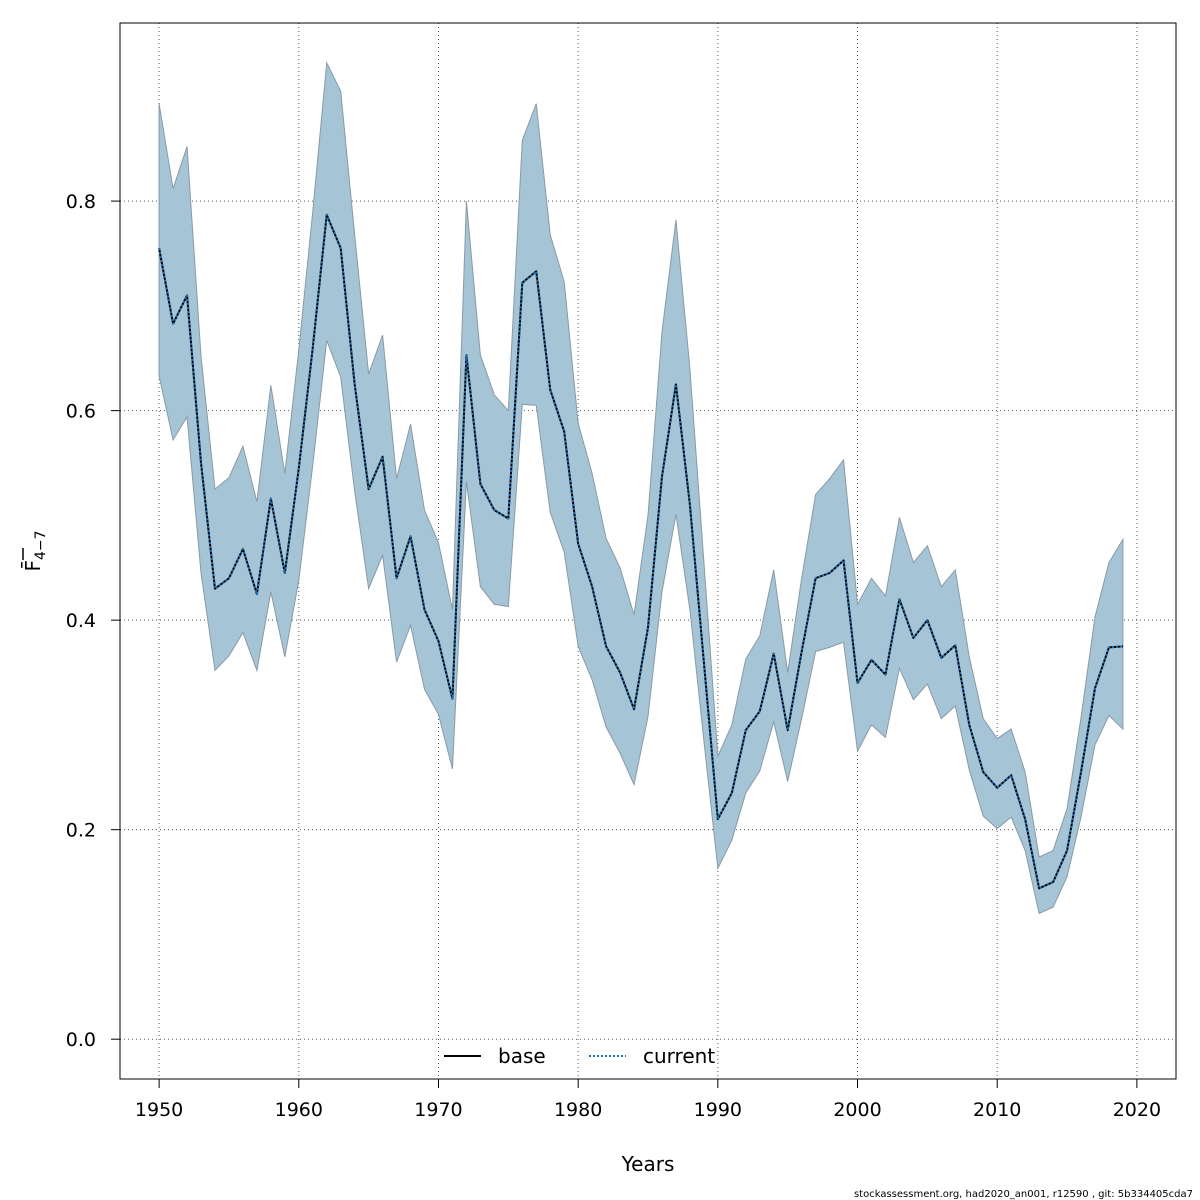  Describe the element at coordinates (522, 1056) in the screenshot. I see `legend-base-label: base` at that location.